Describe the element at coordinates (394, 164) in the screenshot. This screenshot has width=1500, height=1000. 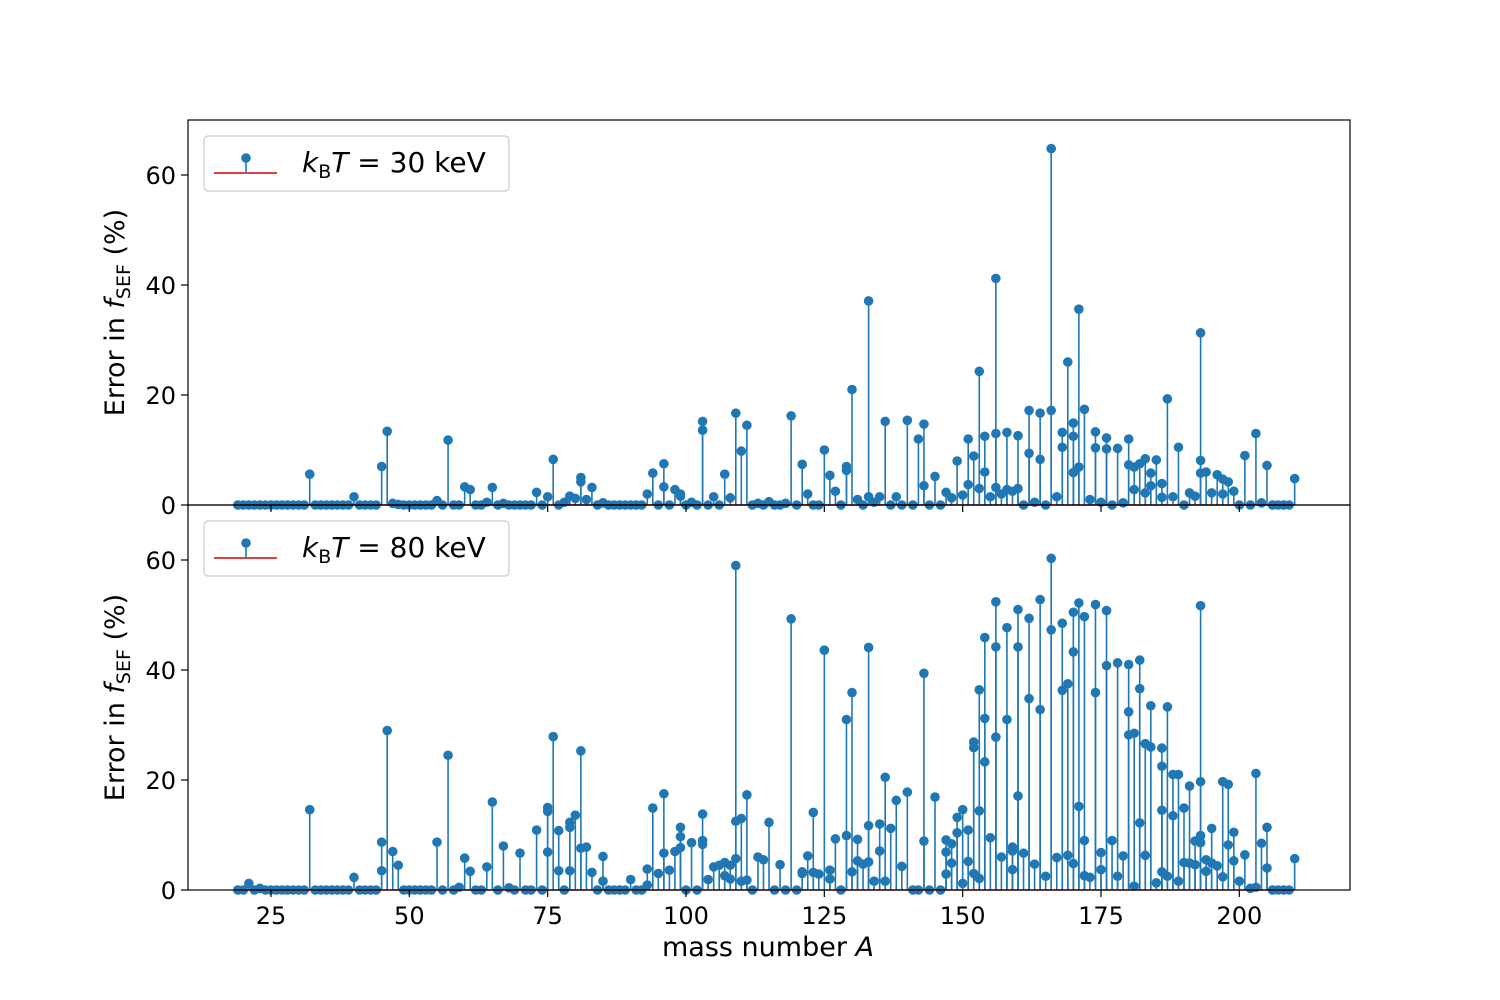
I see `legend-label: kBT = 30 keV` at that location.